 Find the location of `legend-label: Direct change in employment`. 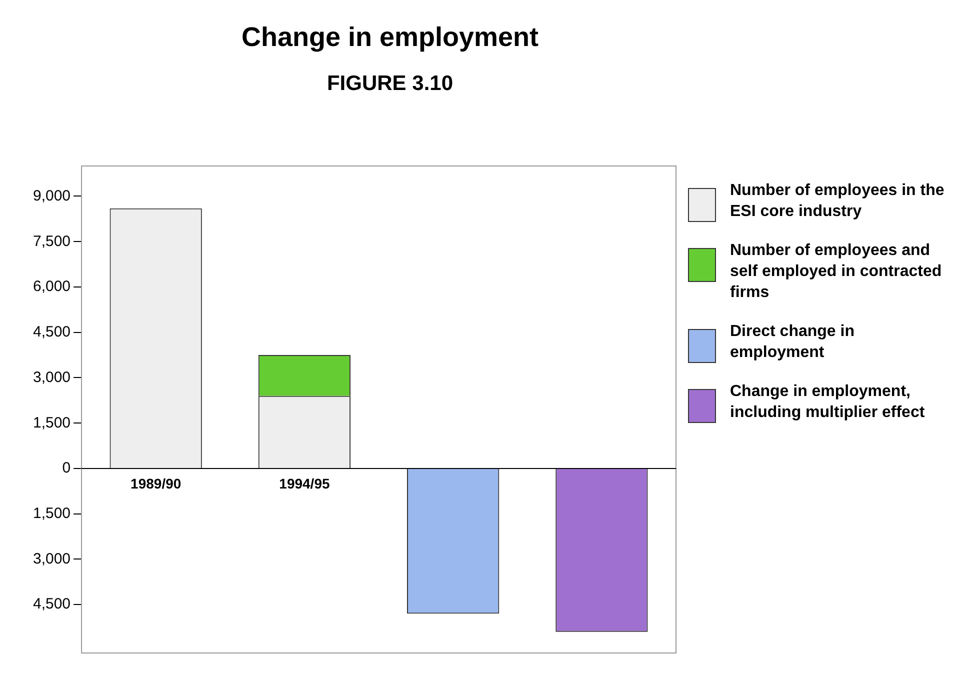

legend-label: Direct change in employment is located at coordinates (793, 342).